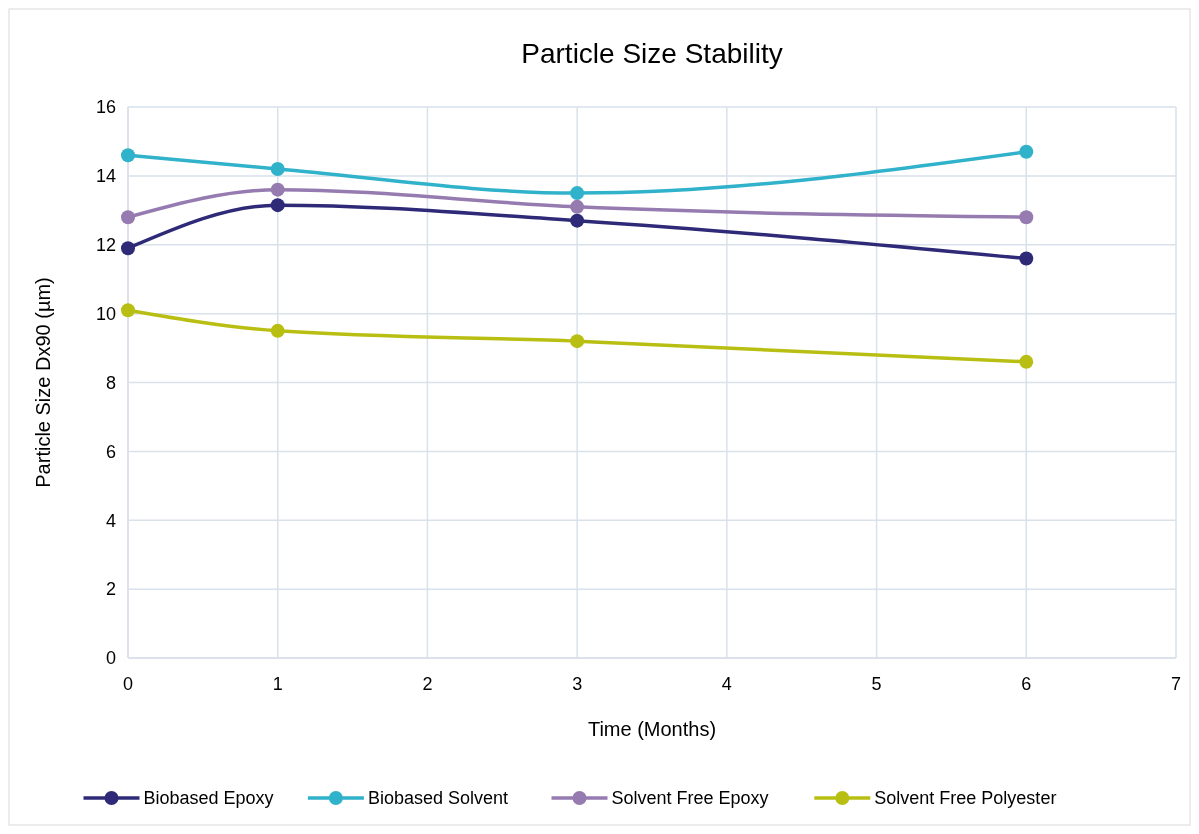 Image resolution: width=1199 pixels, height=834 pixels. What do you see at coordinates (652, 729) in the screenshot?
I see `x-axis-title: Time (Months)` at bounding box center [652, 729].